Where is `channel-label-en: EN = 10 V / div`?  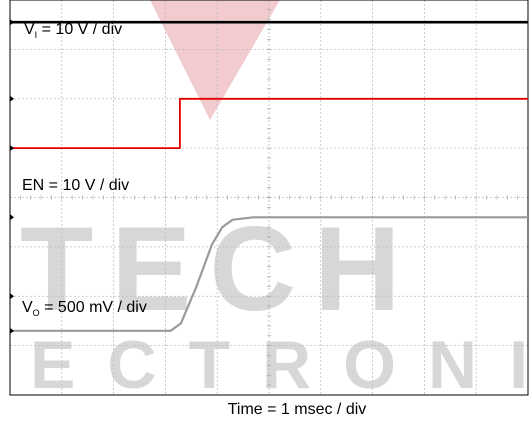
channel-label-en: EN = 10 V / div is located at coordinates (75, 185).